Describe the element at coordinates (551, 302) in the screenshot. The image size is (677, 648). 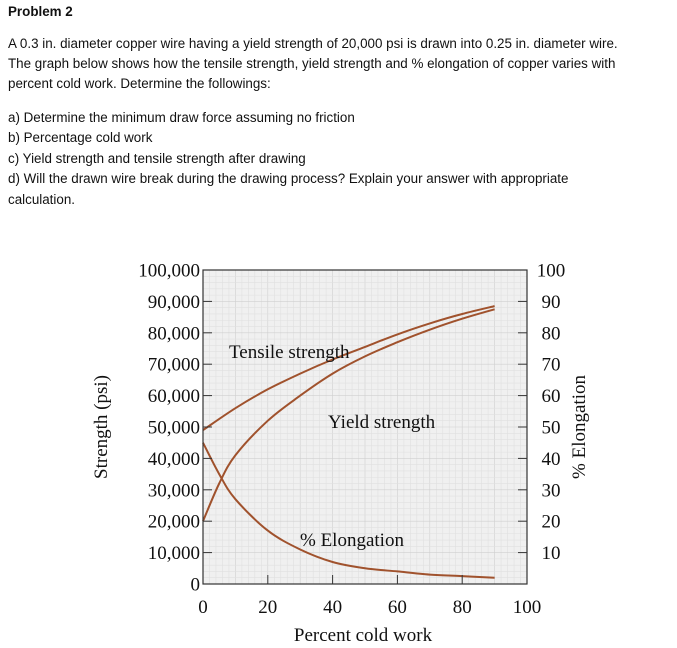
I see `y-right-tick-label: 90` at that location.